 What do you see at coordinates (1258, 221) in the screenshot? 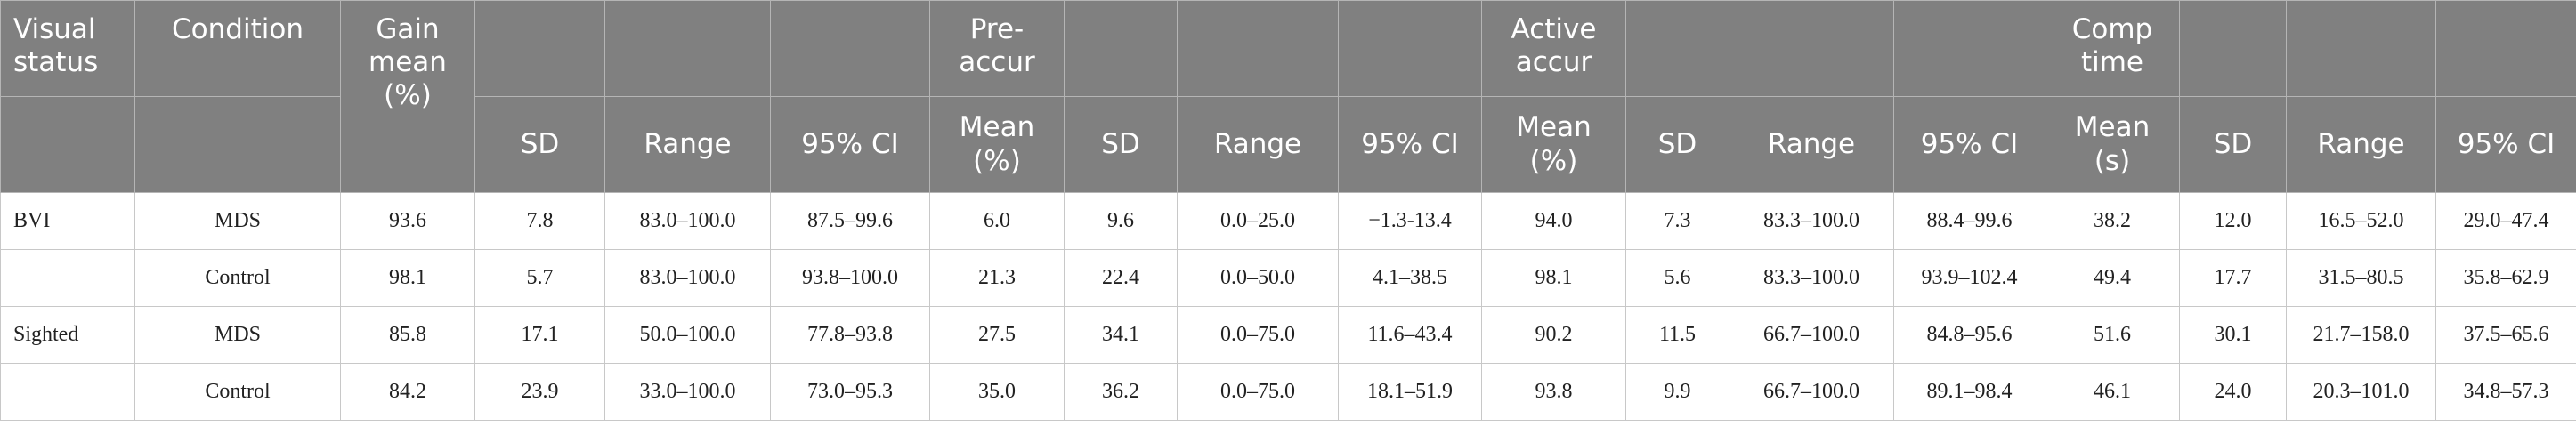
I see `table-cell: 0.0–25.0` at bounding box center [1258, 221].